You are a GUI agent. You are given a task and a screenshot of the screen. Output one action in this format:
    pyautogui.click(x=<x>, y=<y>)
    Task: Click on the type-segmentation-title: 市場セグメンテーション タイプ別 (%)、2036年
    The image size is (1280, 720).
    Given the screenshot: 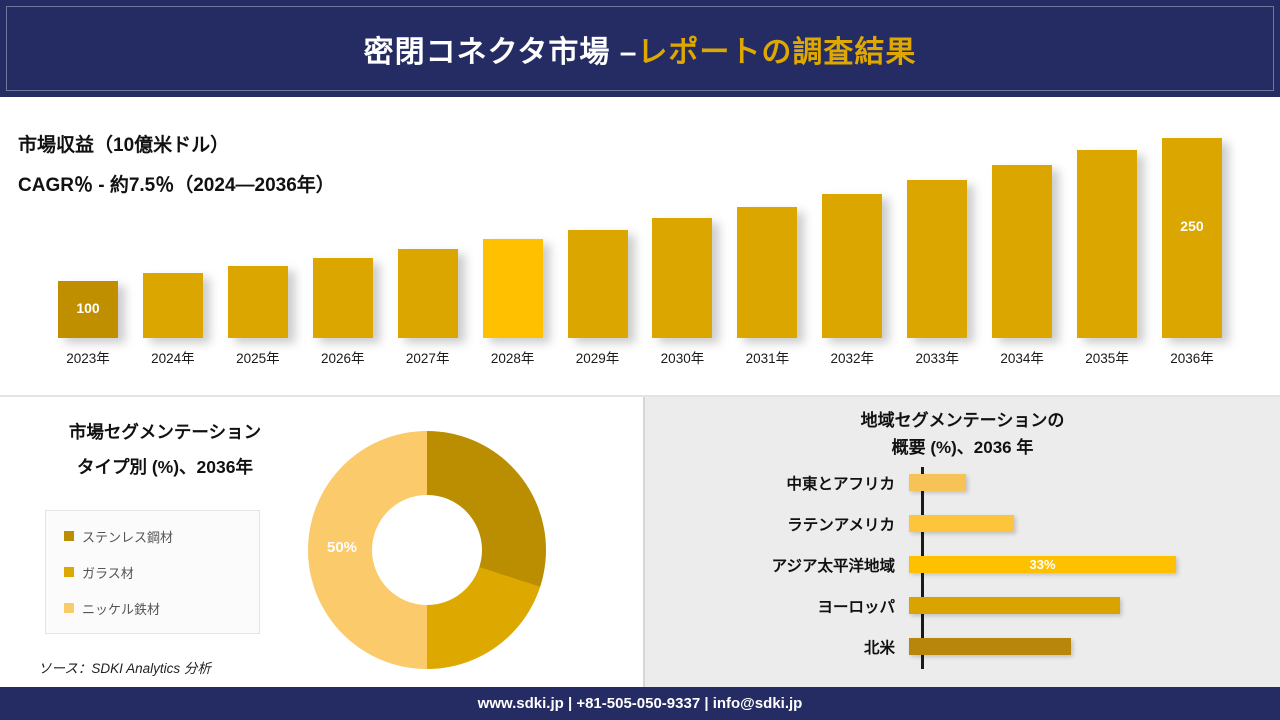 What is the action you would take?
    pyautogui.click(x=165, y=450)
    